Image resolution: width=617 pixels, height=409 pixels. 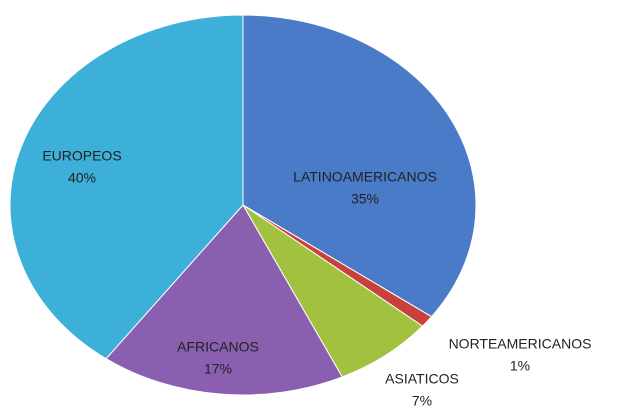 What do you see at coordinates (422, 401) in the screenshot?
I see `slice-value-label: 7%` at bounding box center [422, 401].